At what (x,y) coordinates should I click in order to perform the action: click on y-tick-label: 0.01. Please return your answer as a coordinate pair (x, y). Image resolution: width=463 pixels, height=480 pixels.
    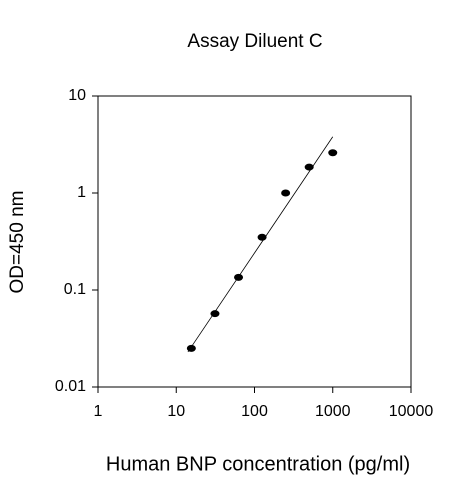
    Looking at the image, I should click on (70, 386).